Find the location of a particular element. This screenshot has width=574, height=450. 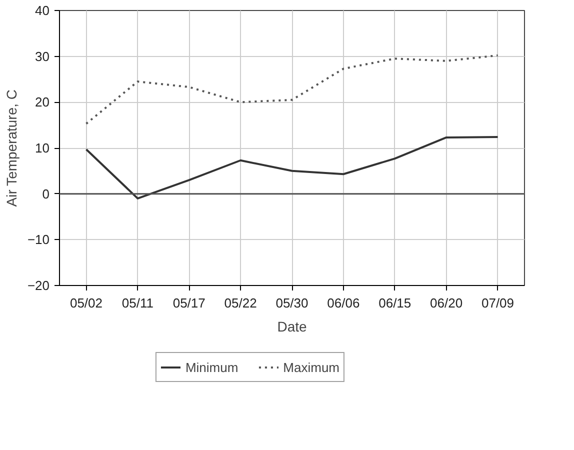

y-axis-title: Air Temperature, C is located at coordinates (11, 148).